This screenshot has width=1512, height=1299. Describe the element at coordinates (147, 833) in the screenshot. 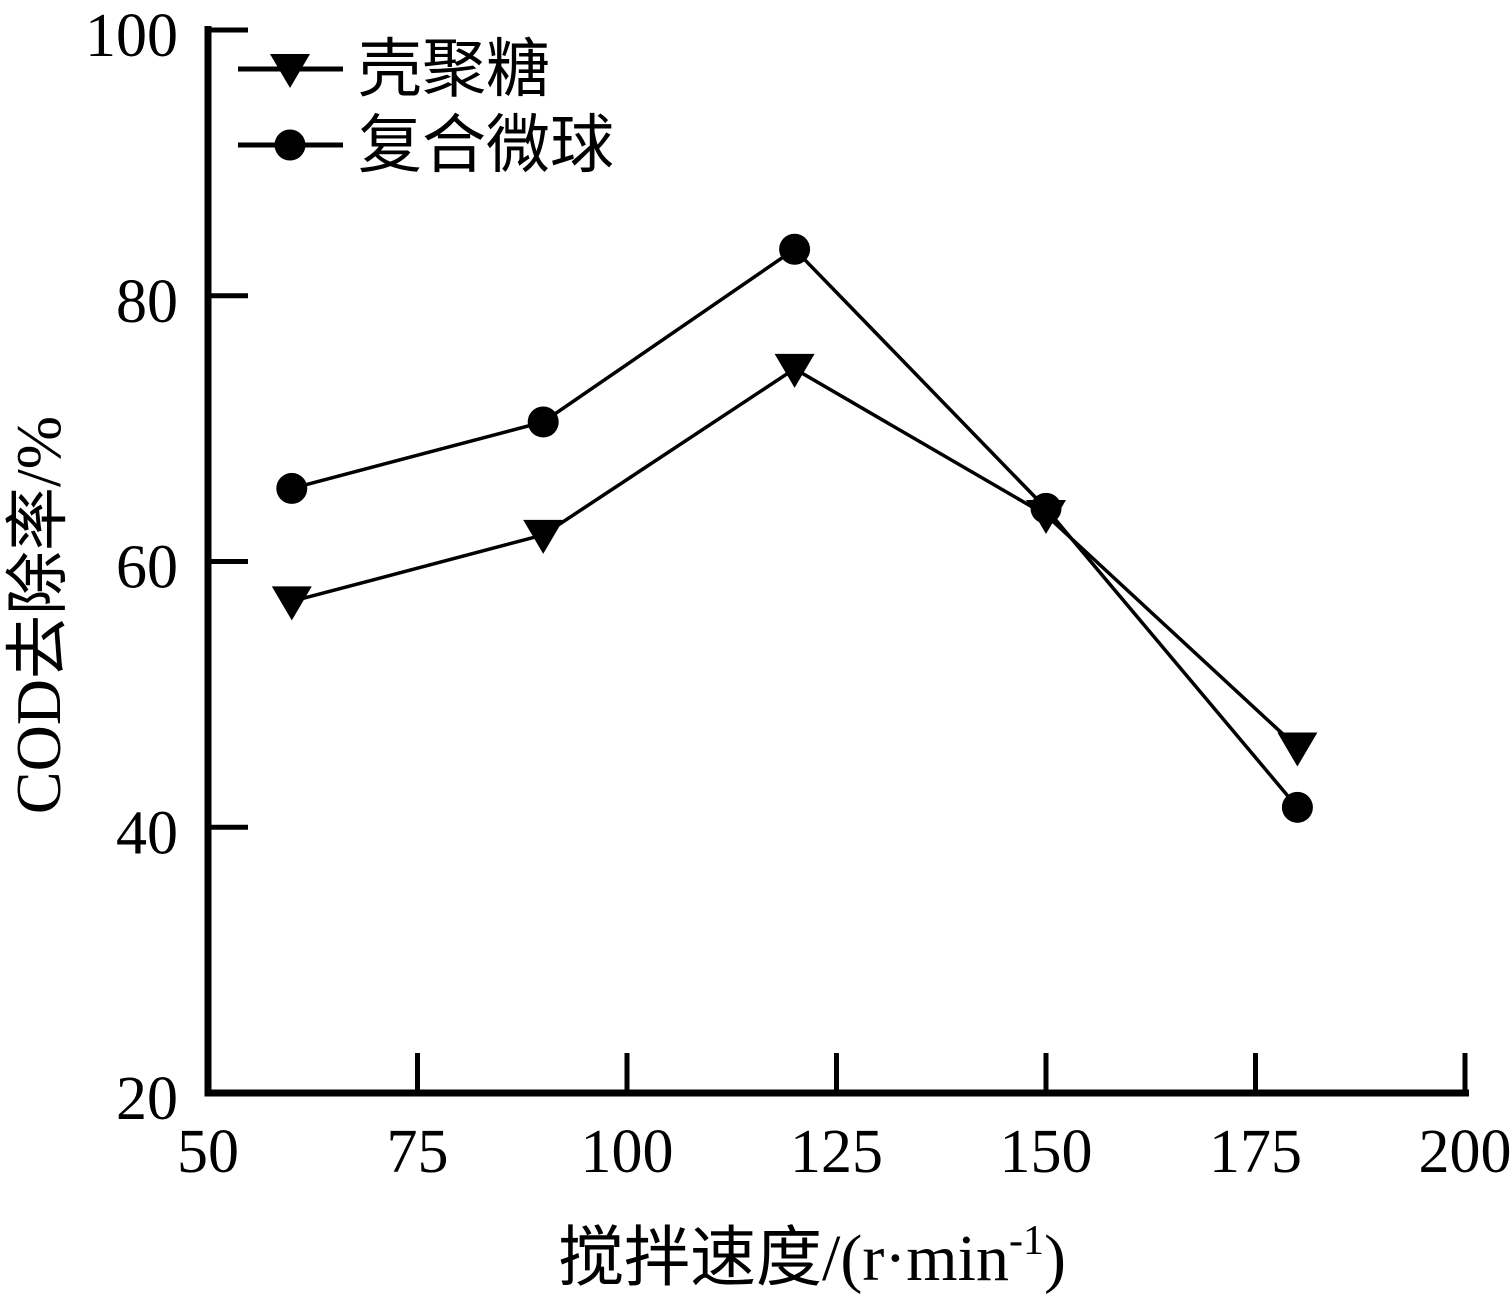

I see `y-tick-label-40: 40` at that location.